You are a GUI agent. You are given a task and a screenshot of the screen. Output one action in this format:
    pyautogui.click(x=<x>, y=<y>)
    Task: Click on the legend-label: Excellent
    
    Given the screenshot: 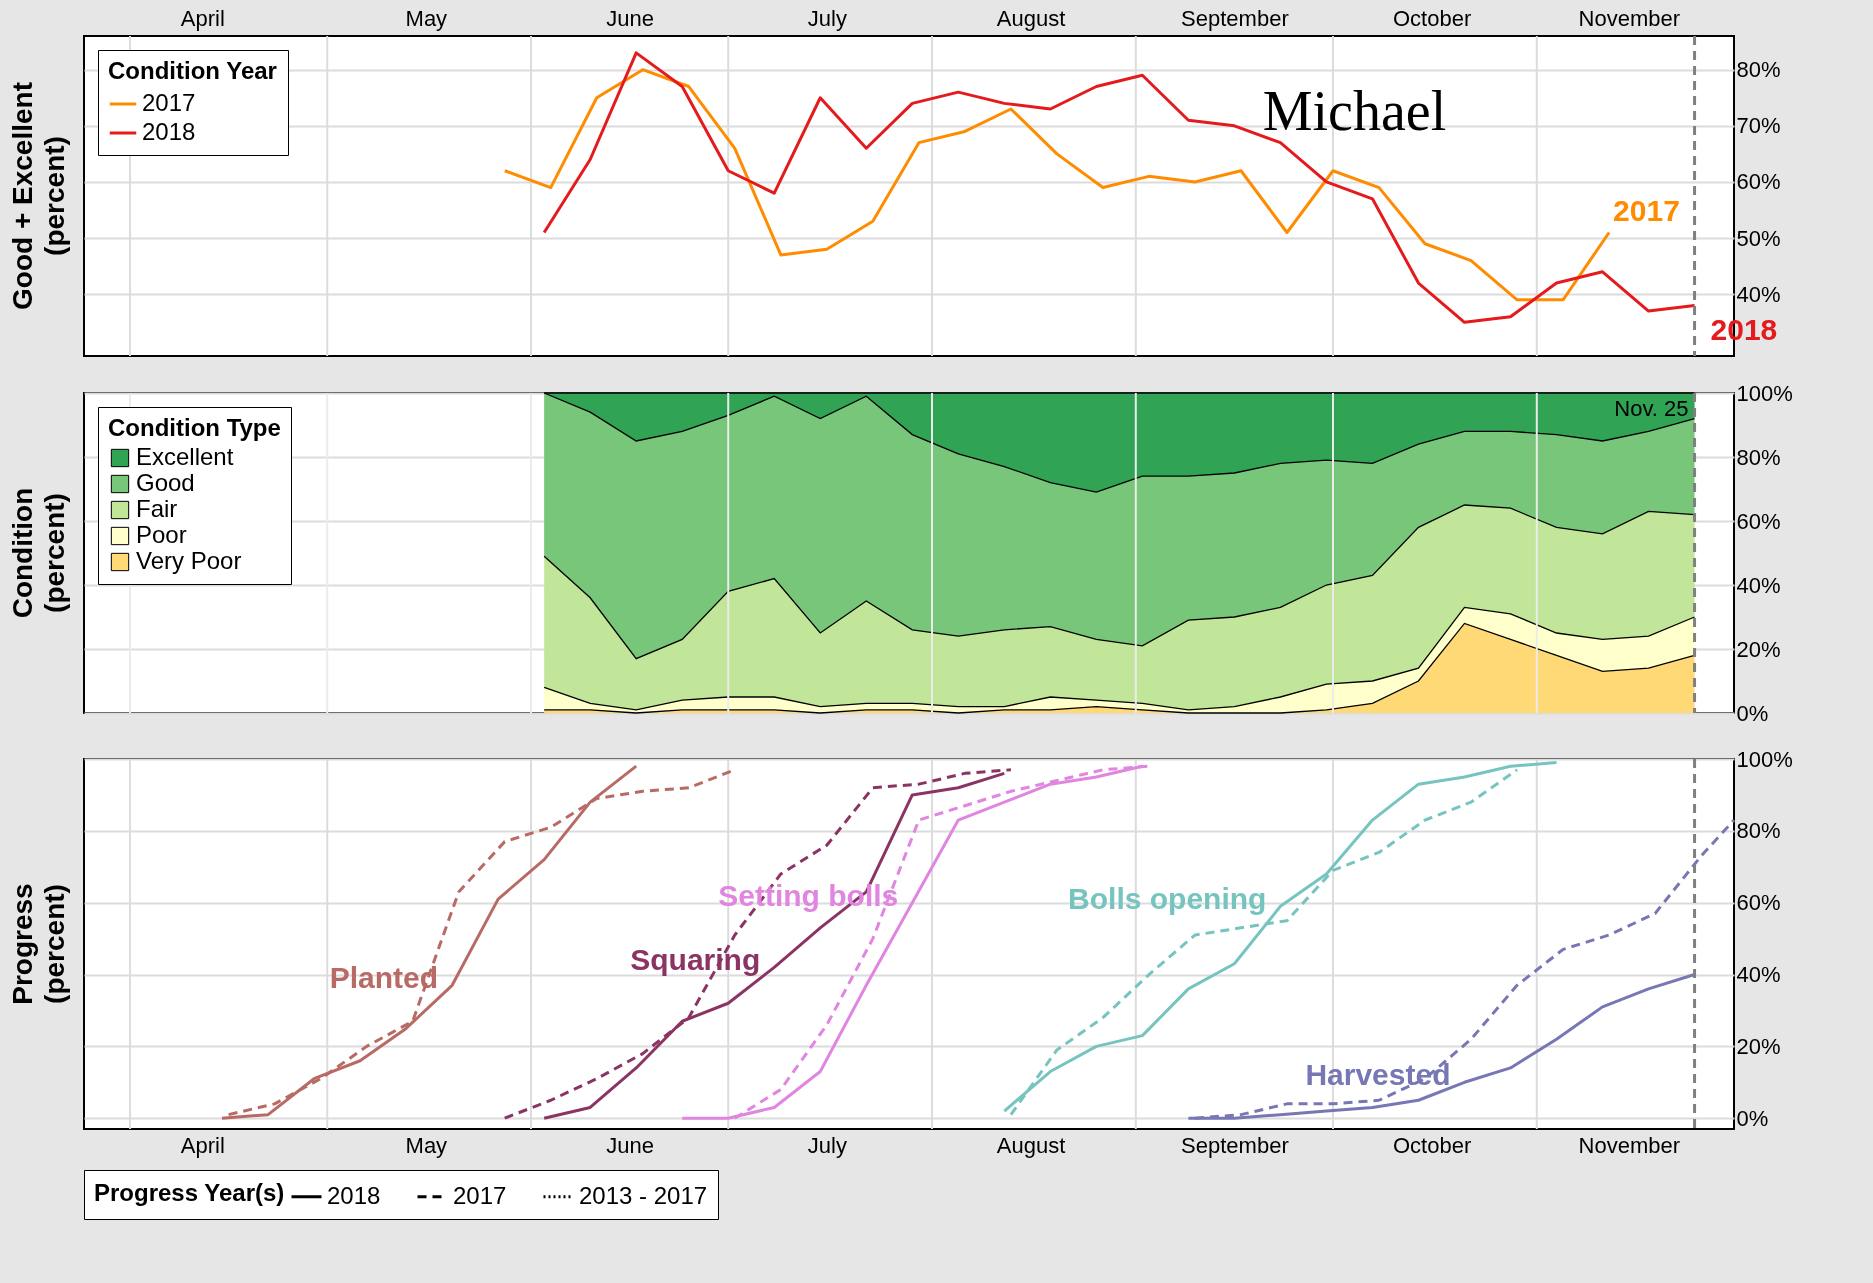 What is the action you would take?
    pyautogui.click(x=185, y=456)
    